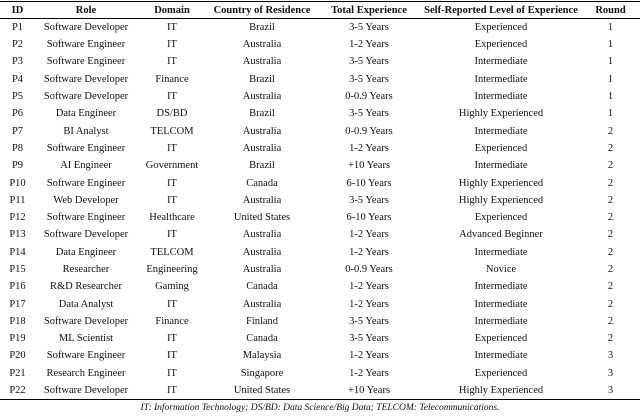  I want to click on table-cell: P8, so click(17, 148).